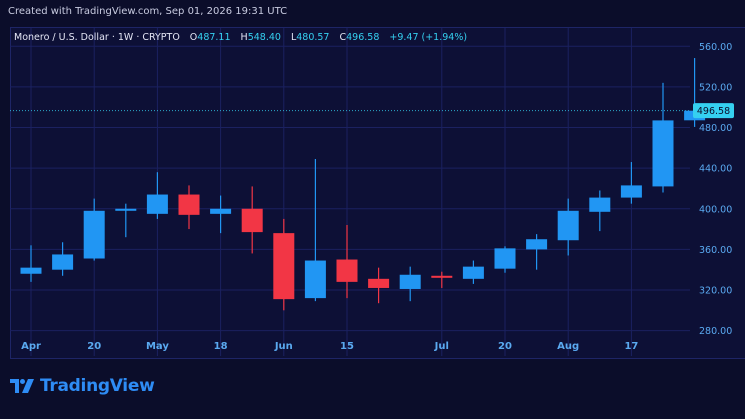 Image resolution: width=745 pixels, height=419 pixels. What do you see at coordinates (283, 346) in the screenshot?
I see `x-tick-label: Jun` at bounding box center [283, 346].